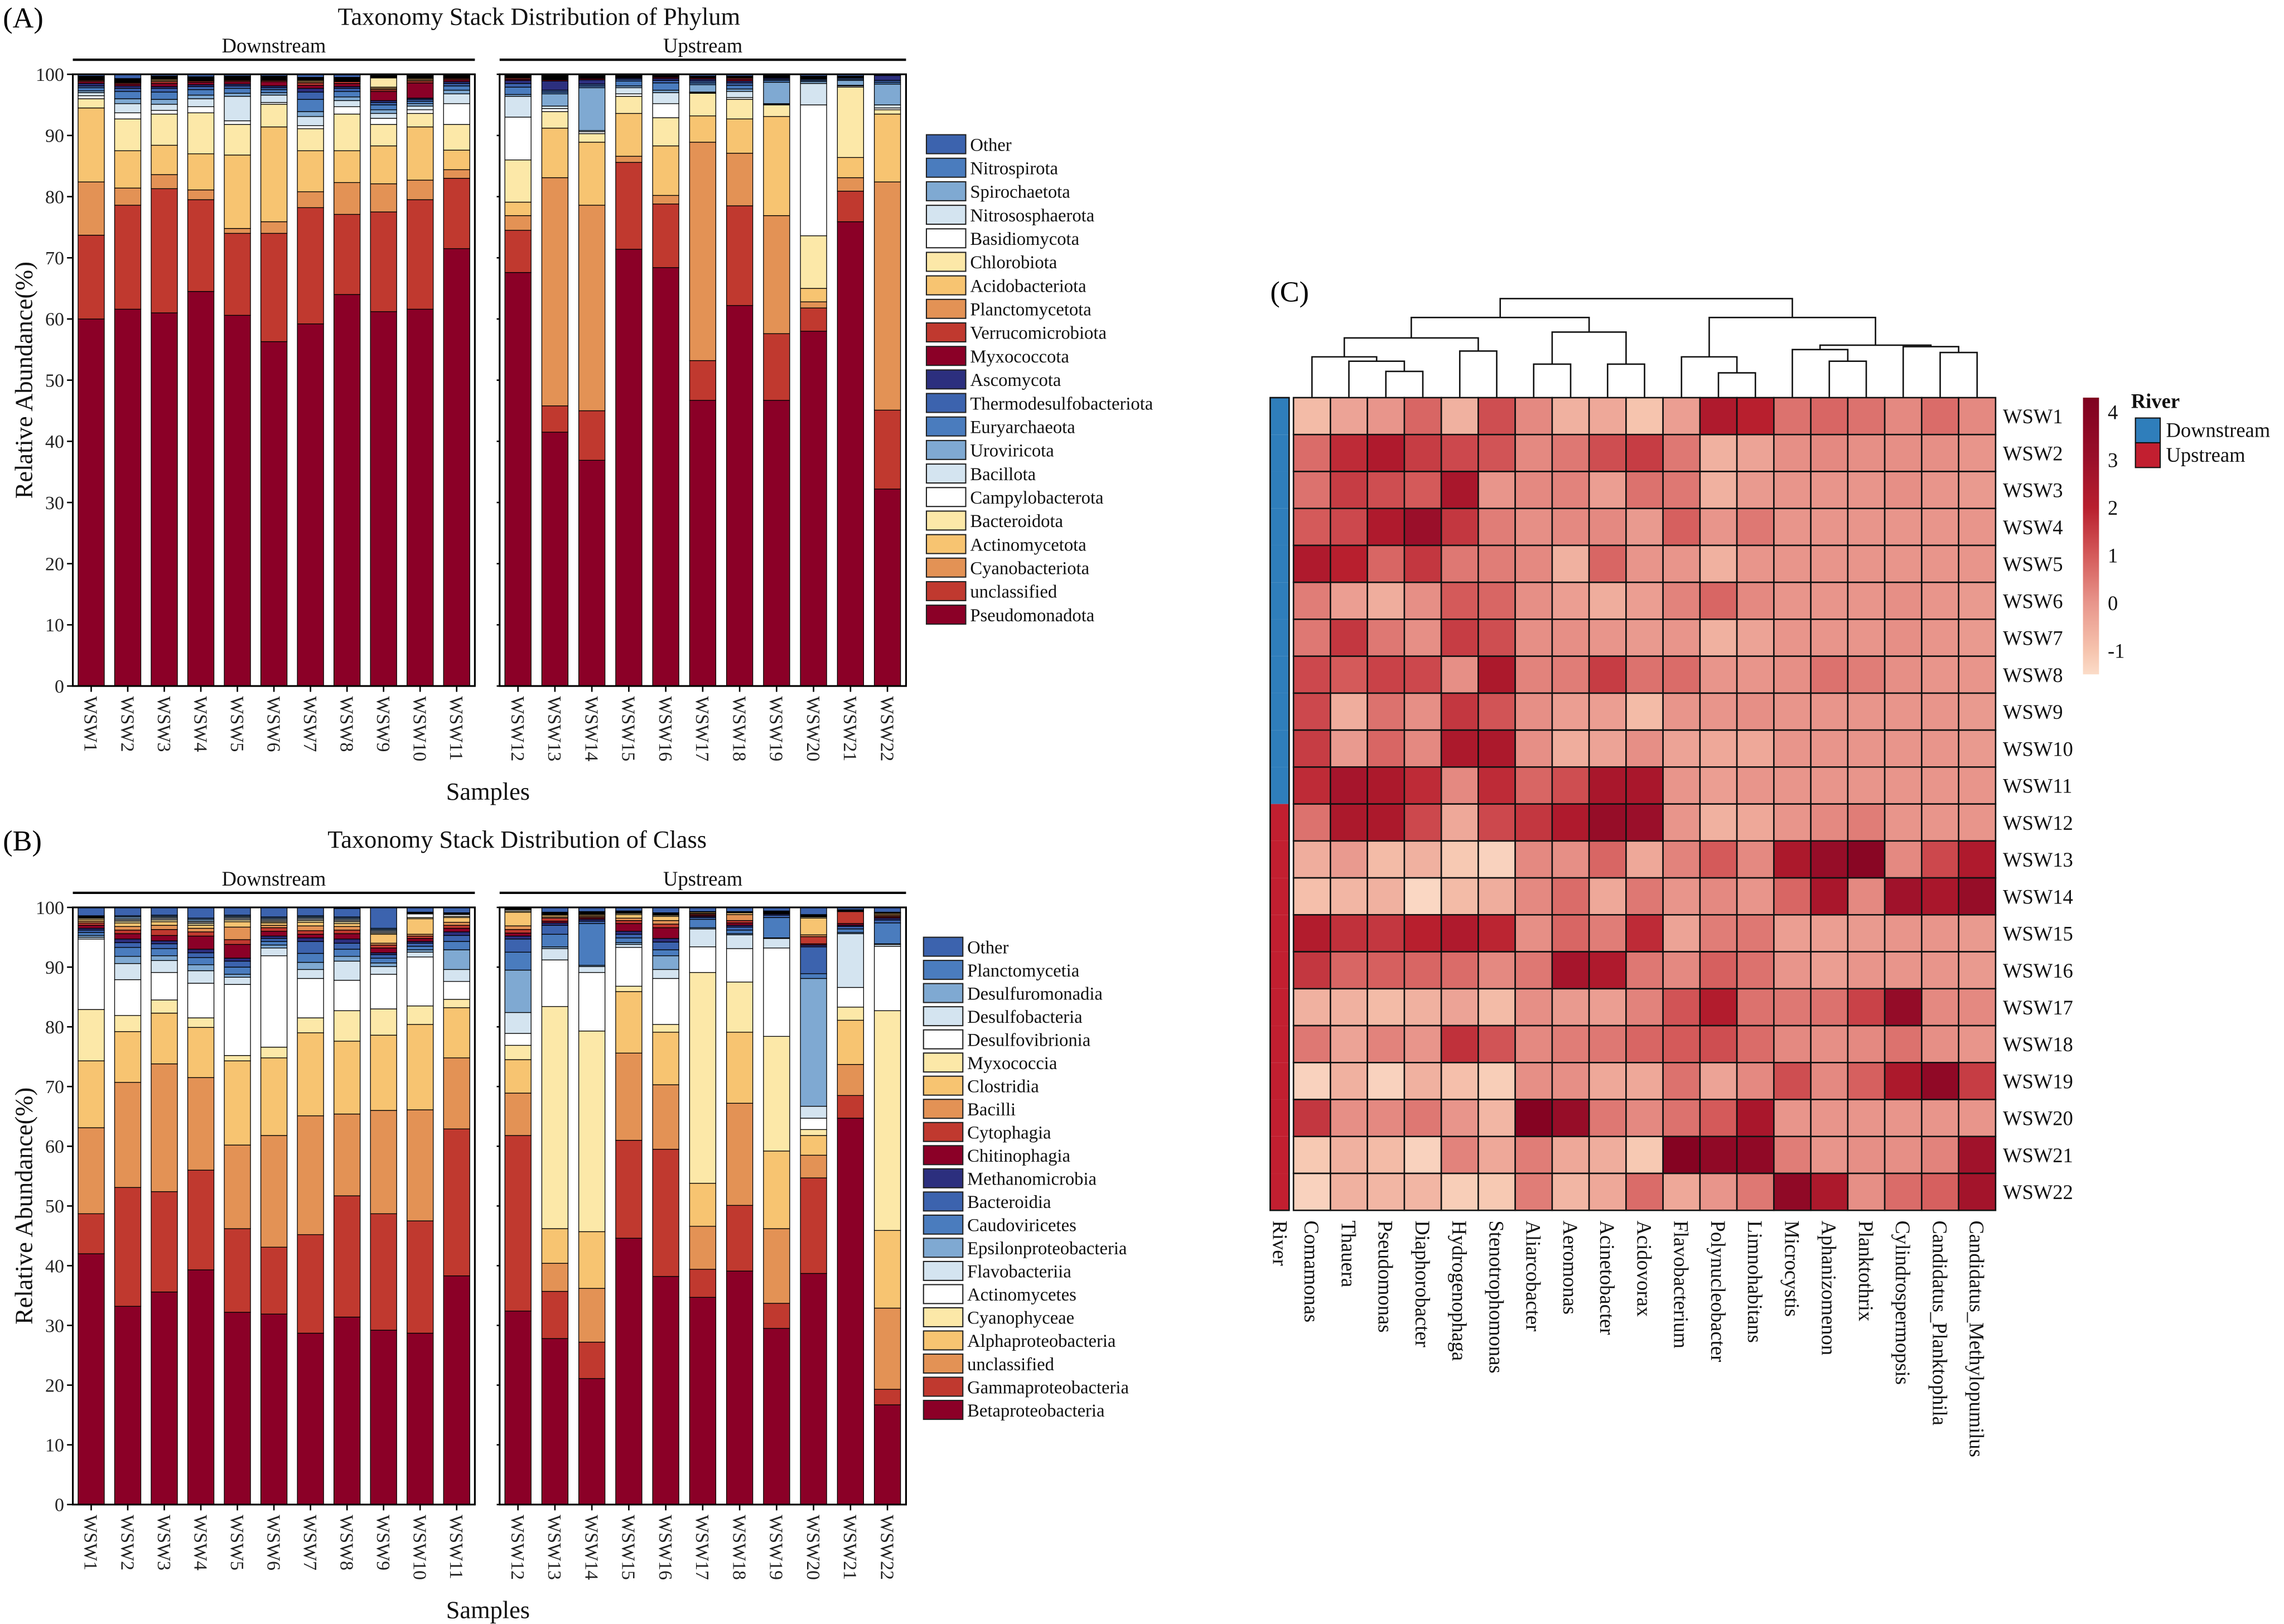 The height and width of the screenshot is (1624, 2284). What do you see at coordinates (201, 961) in the screenshot?
I see `bar-segment-caudoviricetes` at bounding box center [201, 961].